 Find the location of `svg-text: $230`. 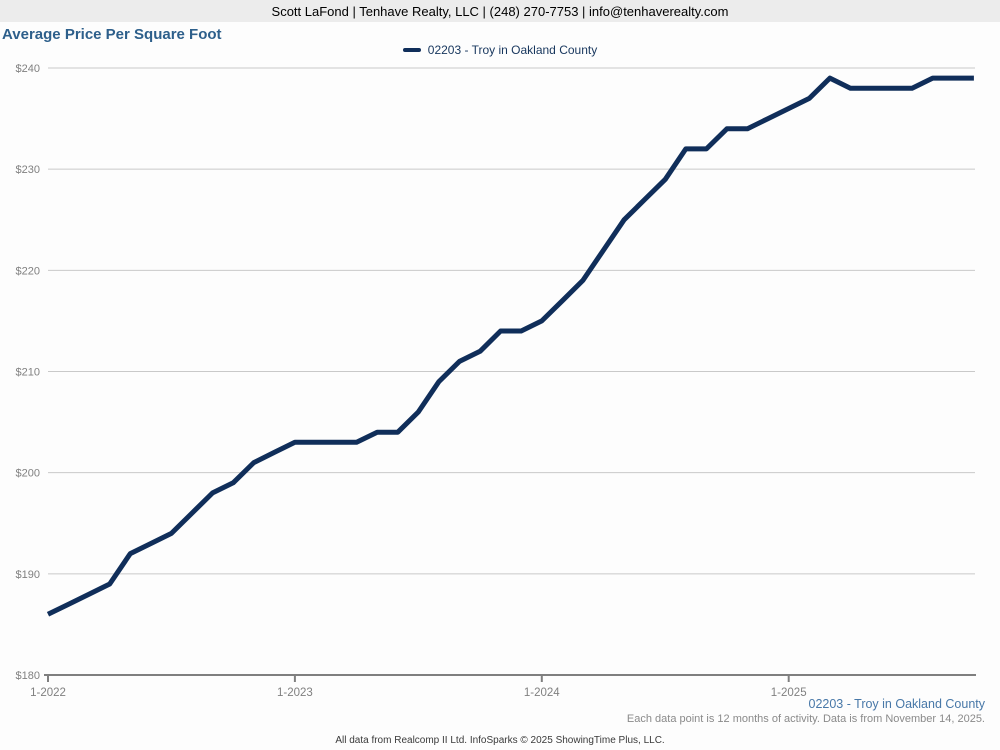

svg-text: $230 is located at coordinates (28, 170).